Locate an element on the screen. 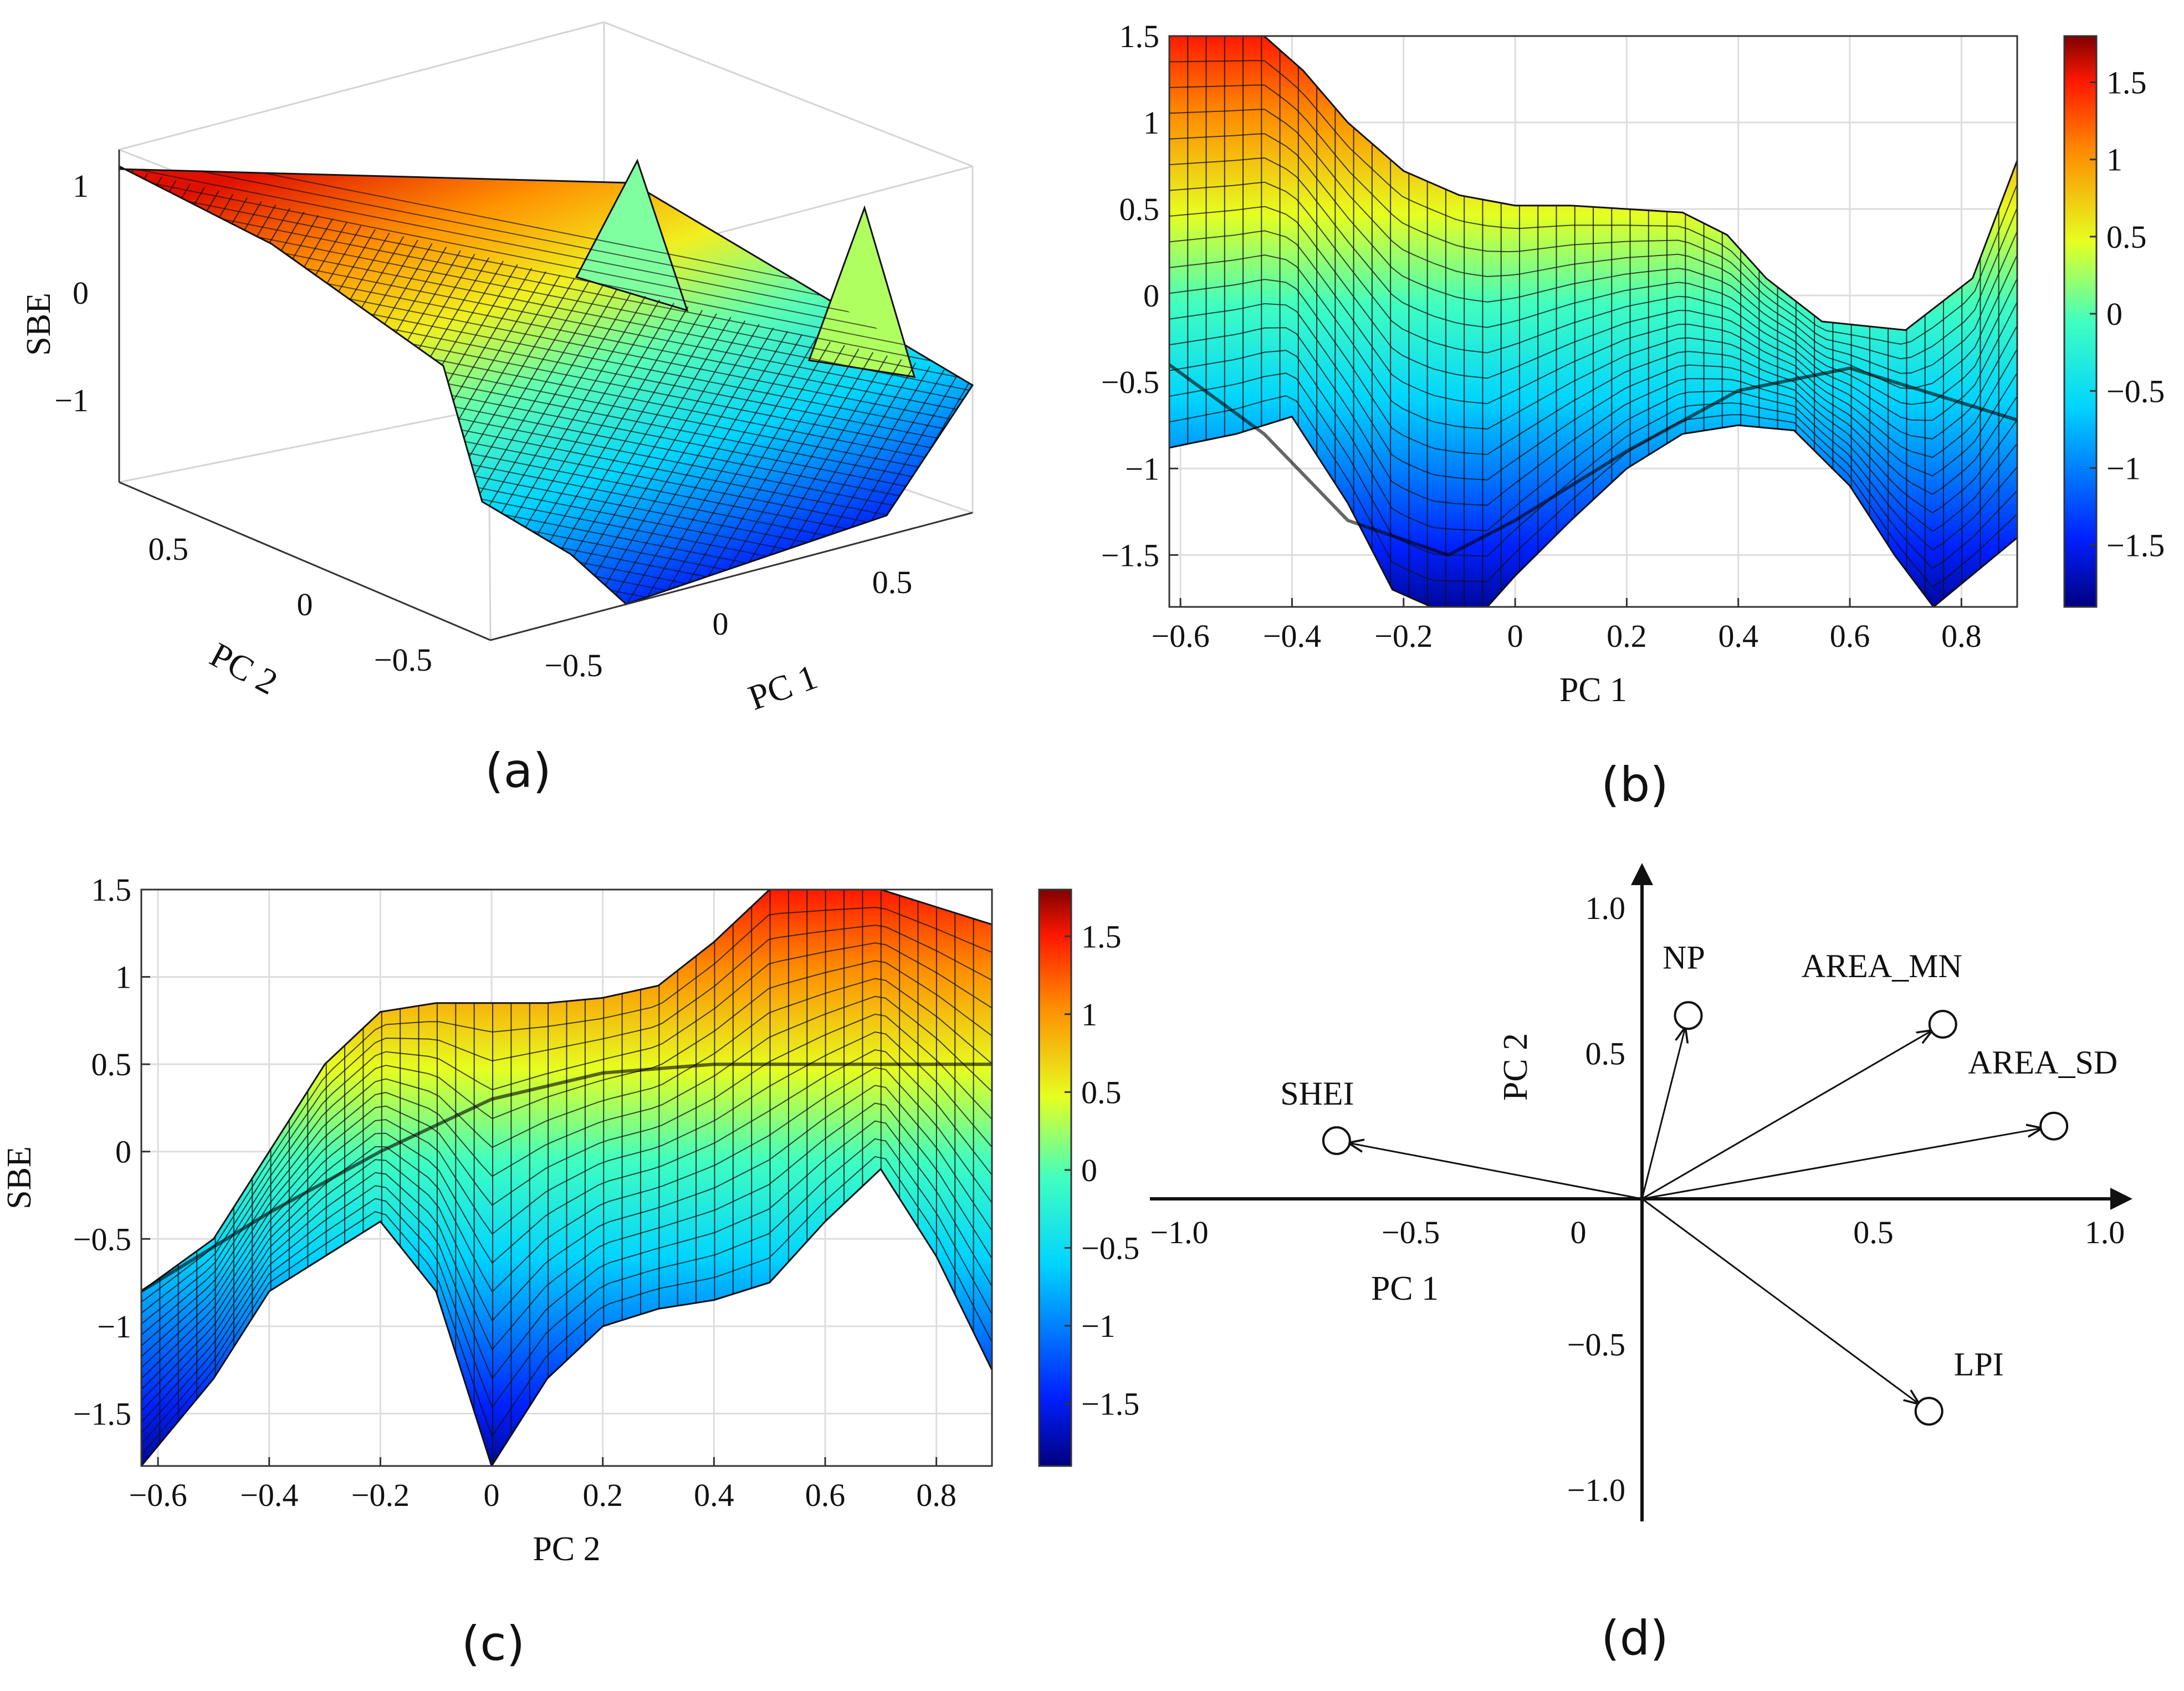  panel-a-ytick-neg0.5: −0.5 is located at coordinates (403, 660).